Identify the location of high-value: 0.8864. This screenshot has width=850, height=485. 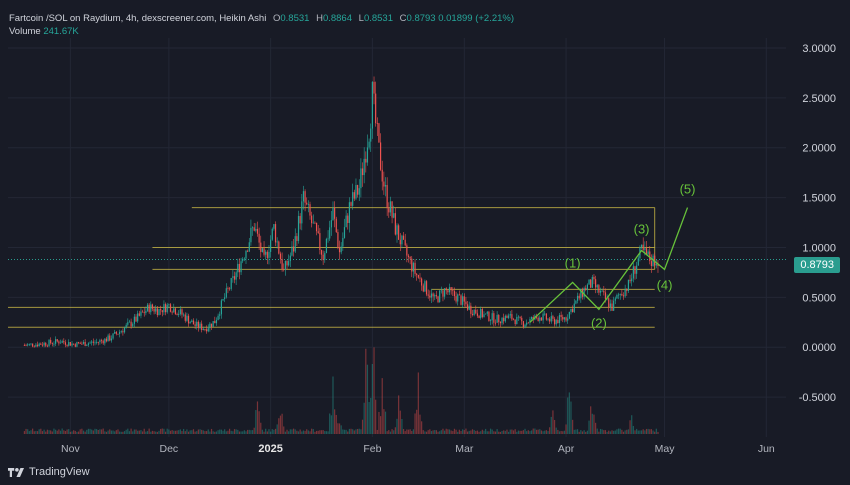
(337, 18).